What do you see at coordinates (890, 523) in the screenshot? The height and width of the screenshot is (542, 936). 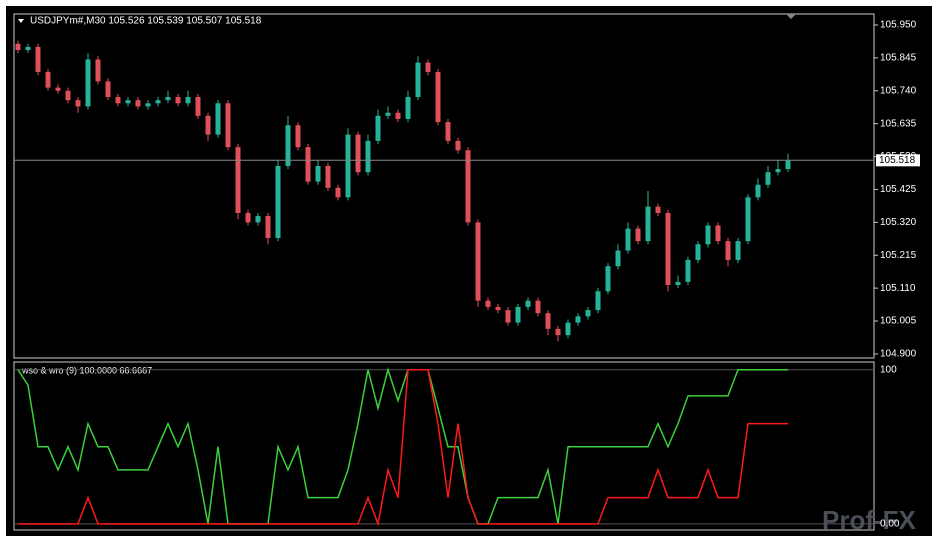 I see `y-tick-label: 0.00` at bounding box center [890, 523].